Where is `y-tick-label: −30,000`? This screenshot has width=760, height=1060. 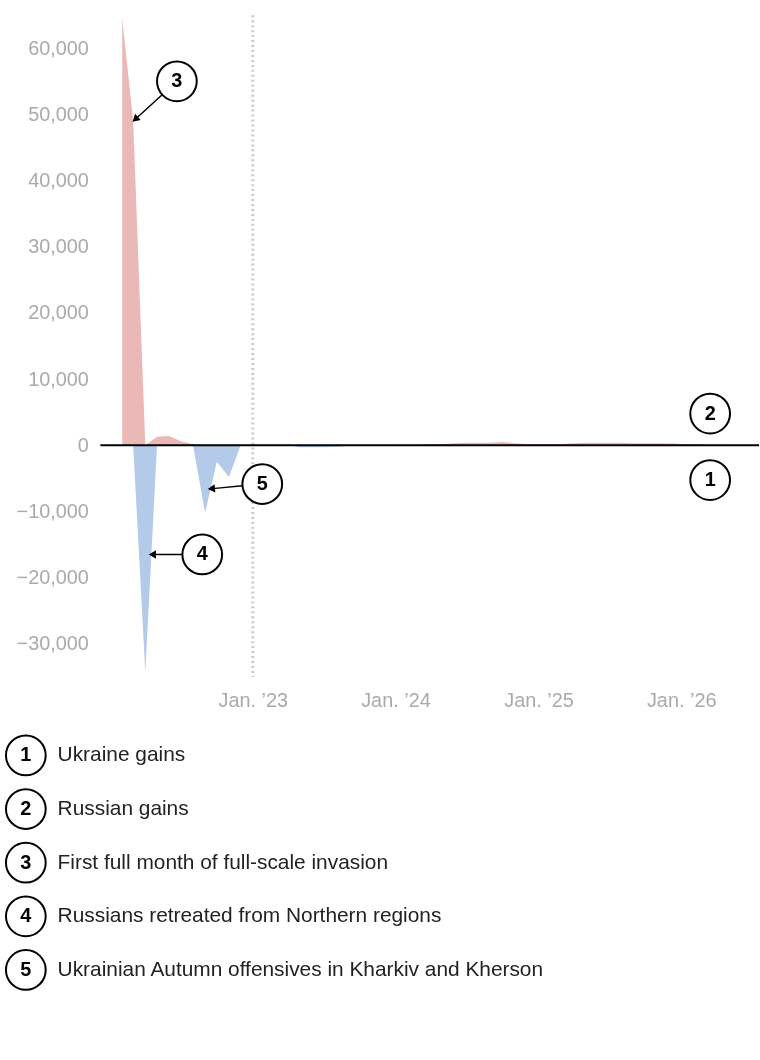 y-tick-label: −30,000 is located at coordinates (52, 643).